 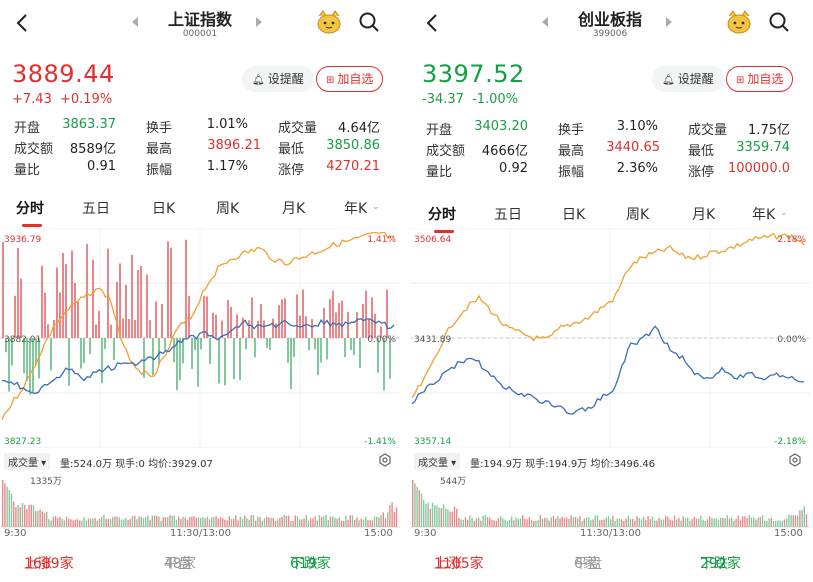 I want to click on stat-low: 最低 3850.86, so click(x=329, y=147).